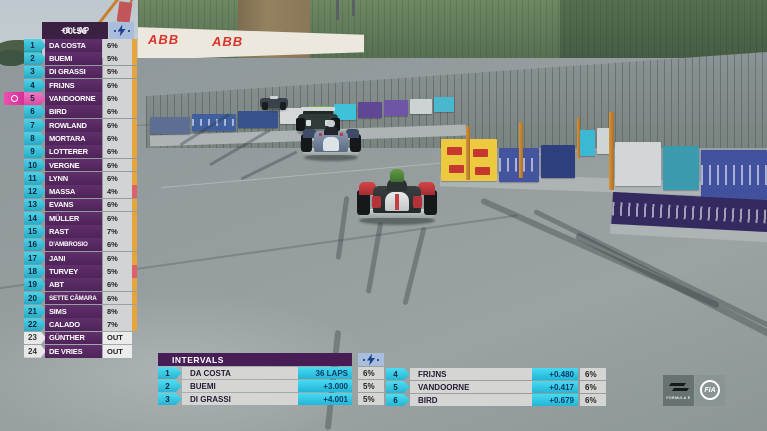 The height and width of the screenshot is (431, 767). I want to click on position-number: 12, so click(35, 192).